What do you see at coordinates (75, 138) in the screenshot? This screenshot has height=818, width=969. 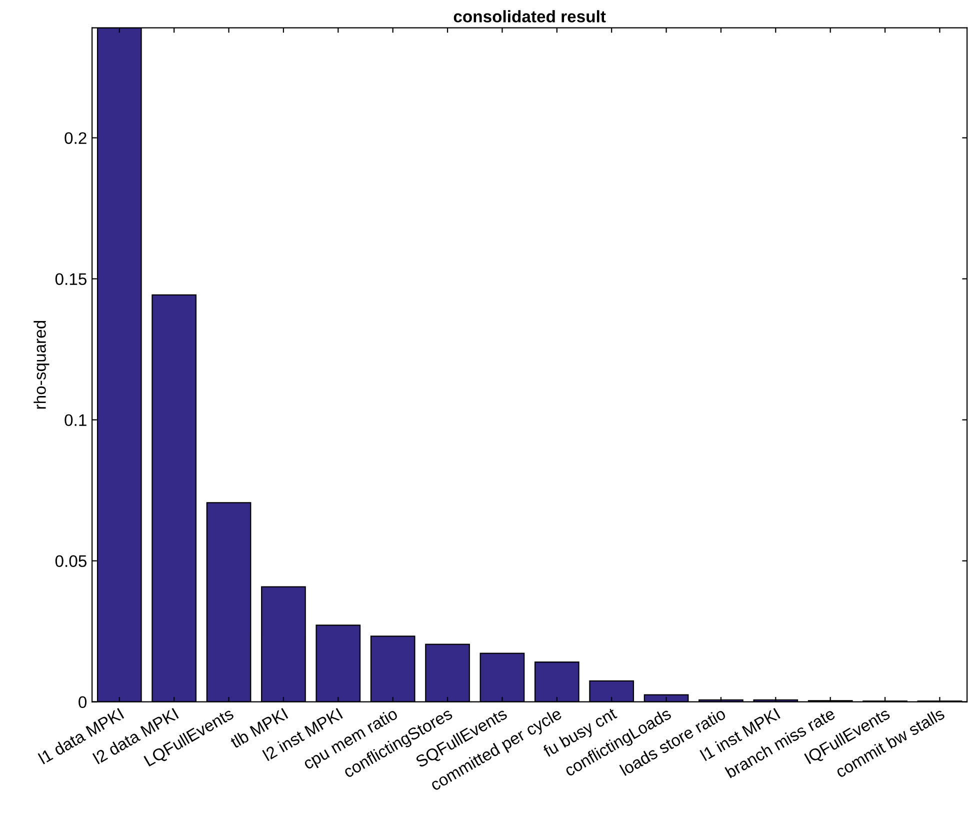 I see `y-tick-label: 0.2` at bounding box center [75, 138].